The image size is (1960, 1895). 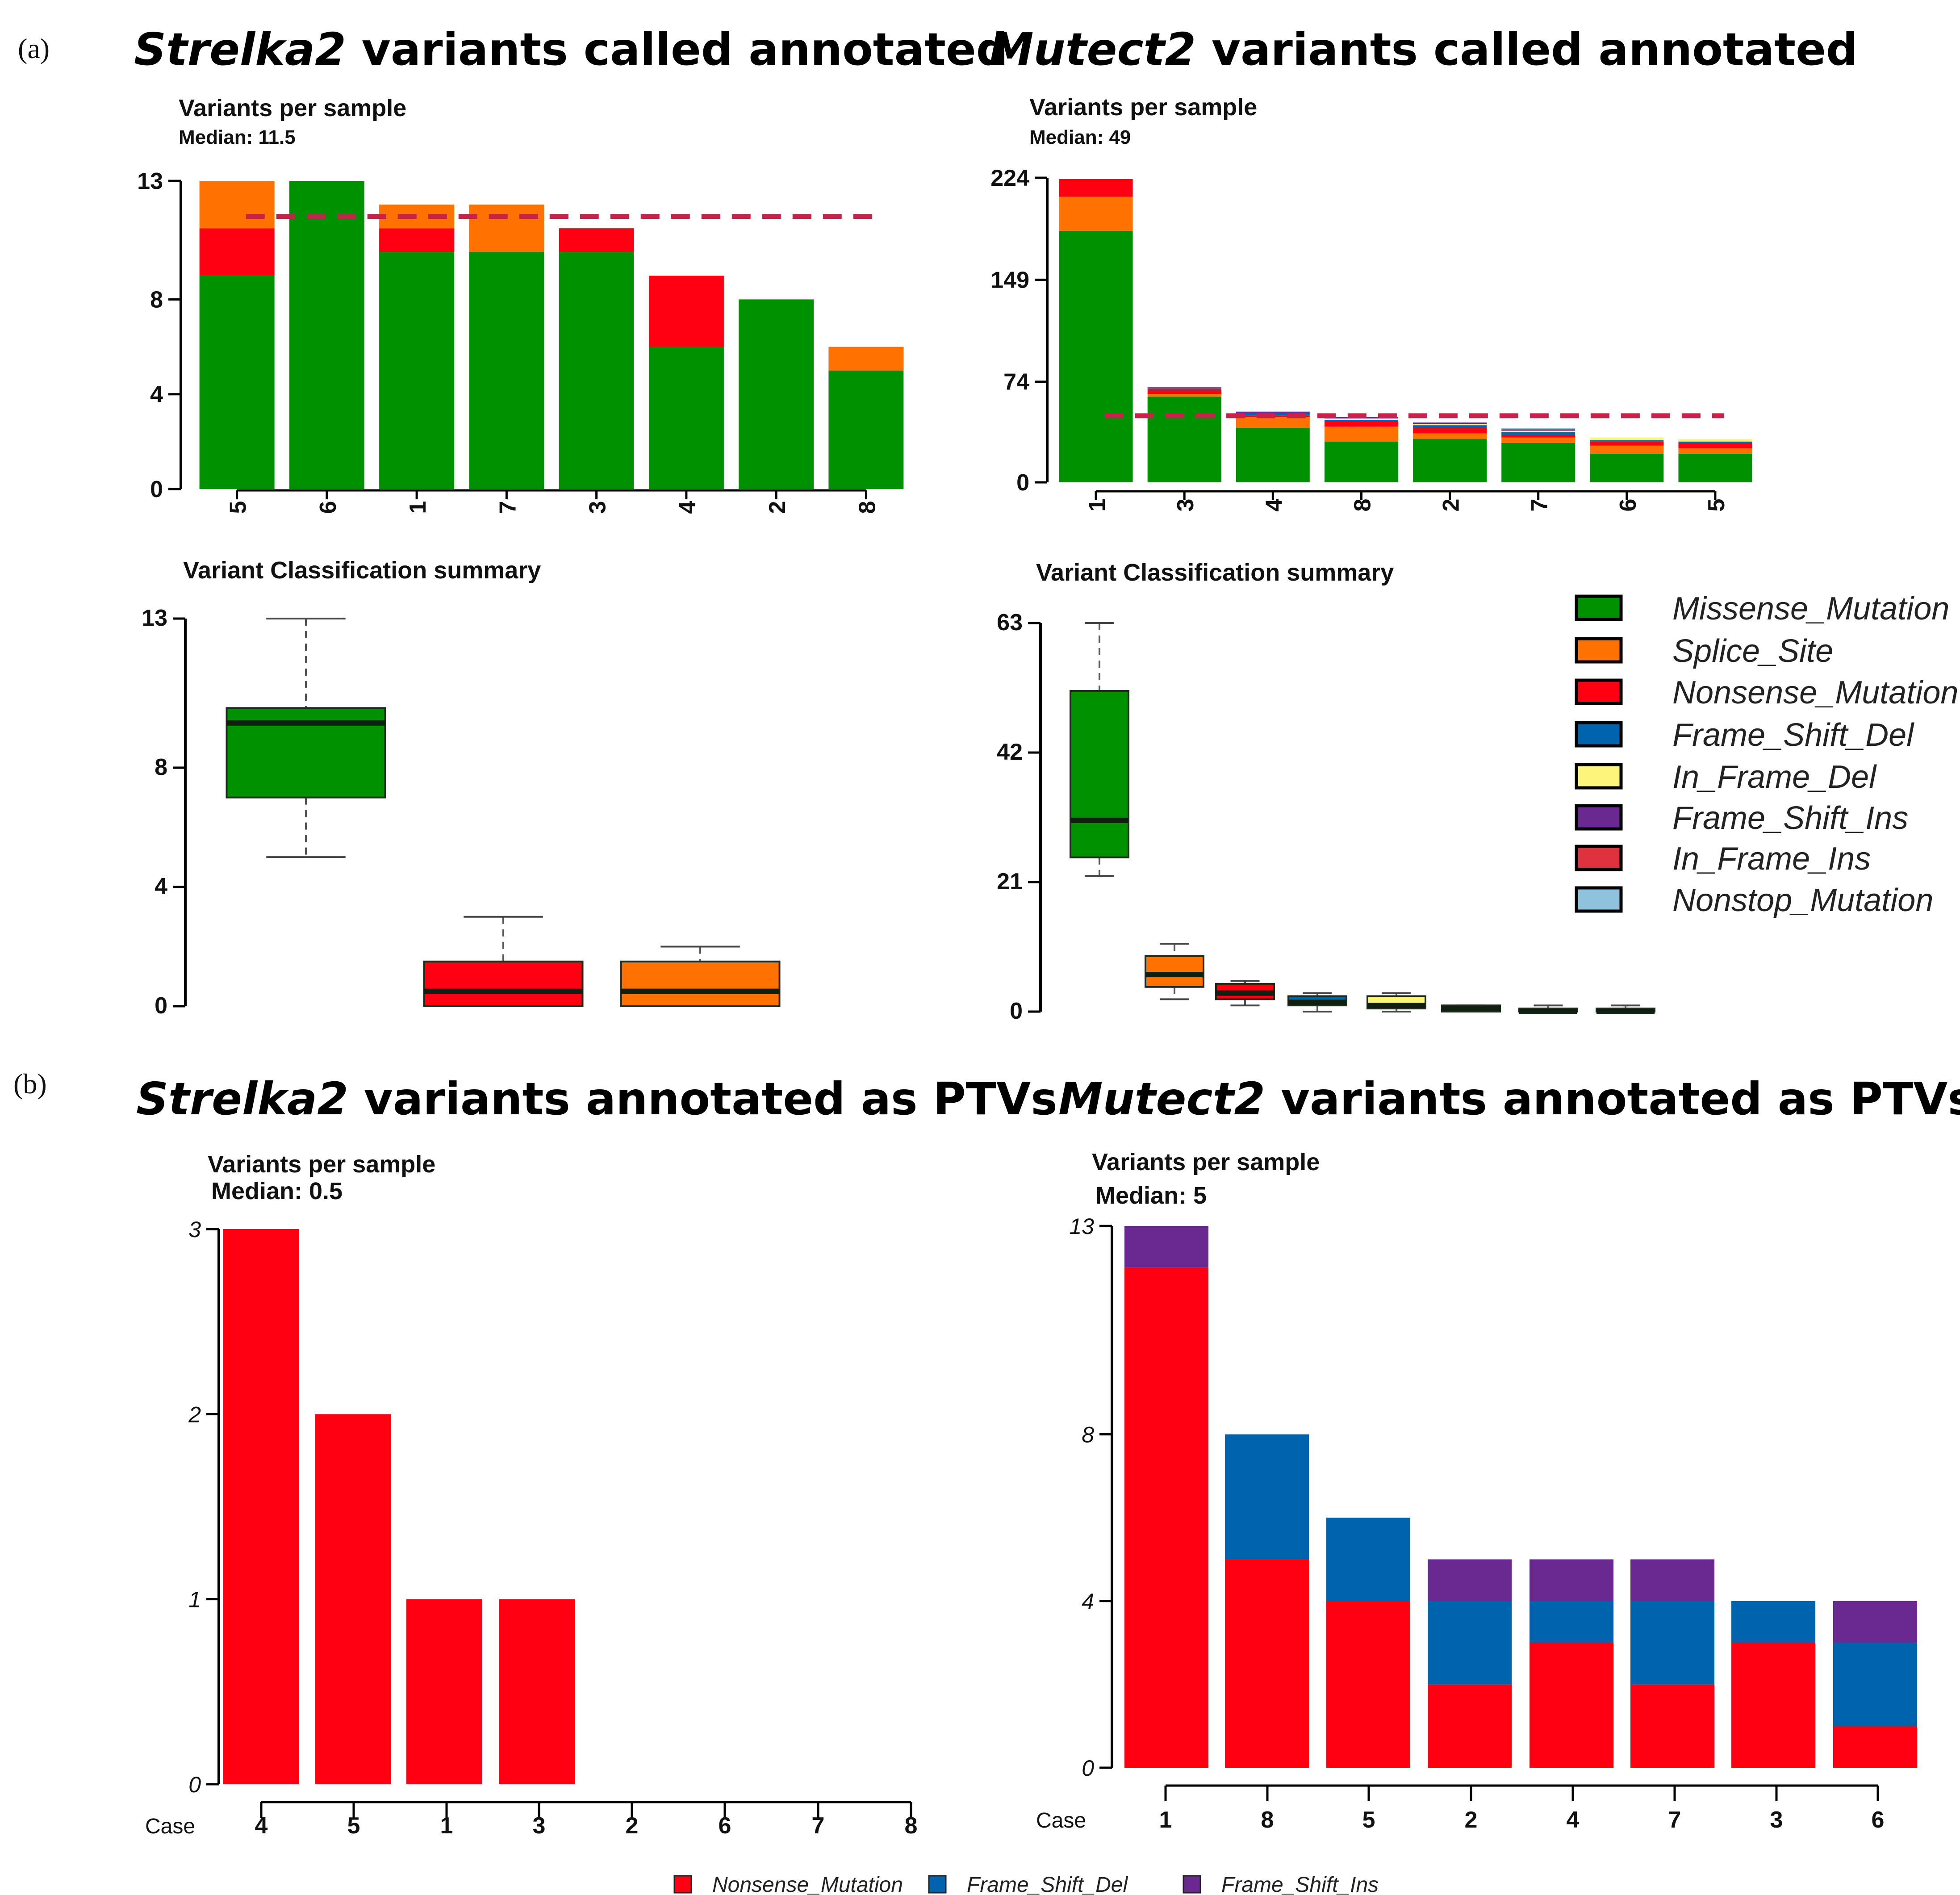 What do you see at coordinates (34, 48) in the screenshot?
I see `panel-label-a: (a)` at bounding box center [34, 48].